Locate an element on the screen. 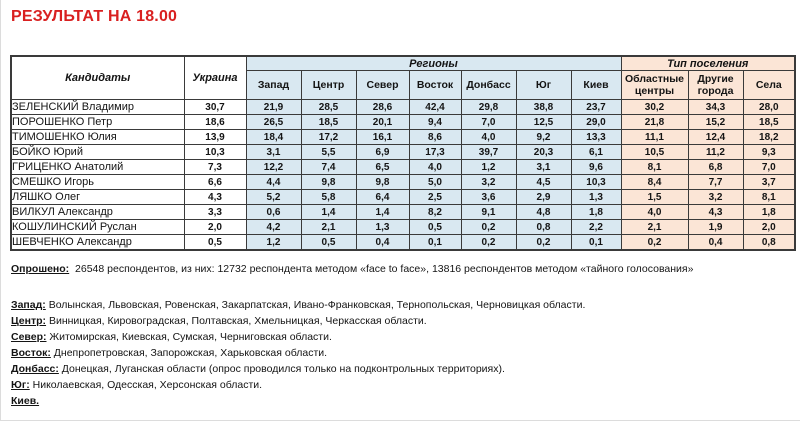  group-header-row: Кандидаты Украина Регионы Тип поселения is located at coordinates (403, 77).